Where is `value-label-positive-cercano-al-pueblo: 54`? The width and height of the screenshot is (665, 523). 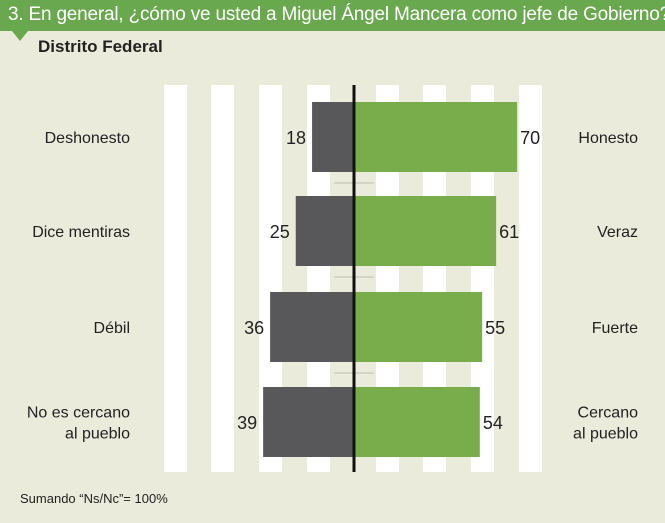 value-label-positive-cercano-al-pueblo: 54 is located at coordinates (493, 423).